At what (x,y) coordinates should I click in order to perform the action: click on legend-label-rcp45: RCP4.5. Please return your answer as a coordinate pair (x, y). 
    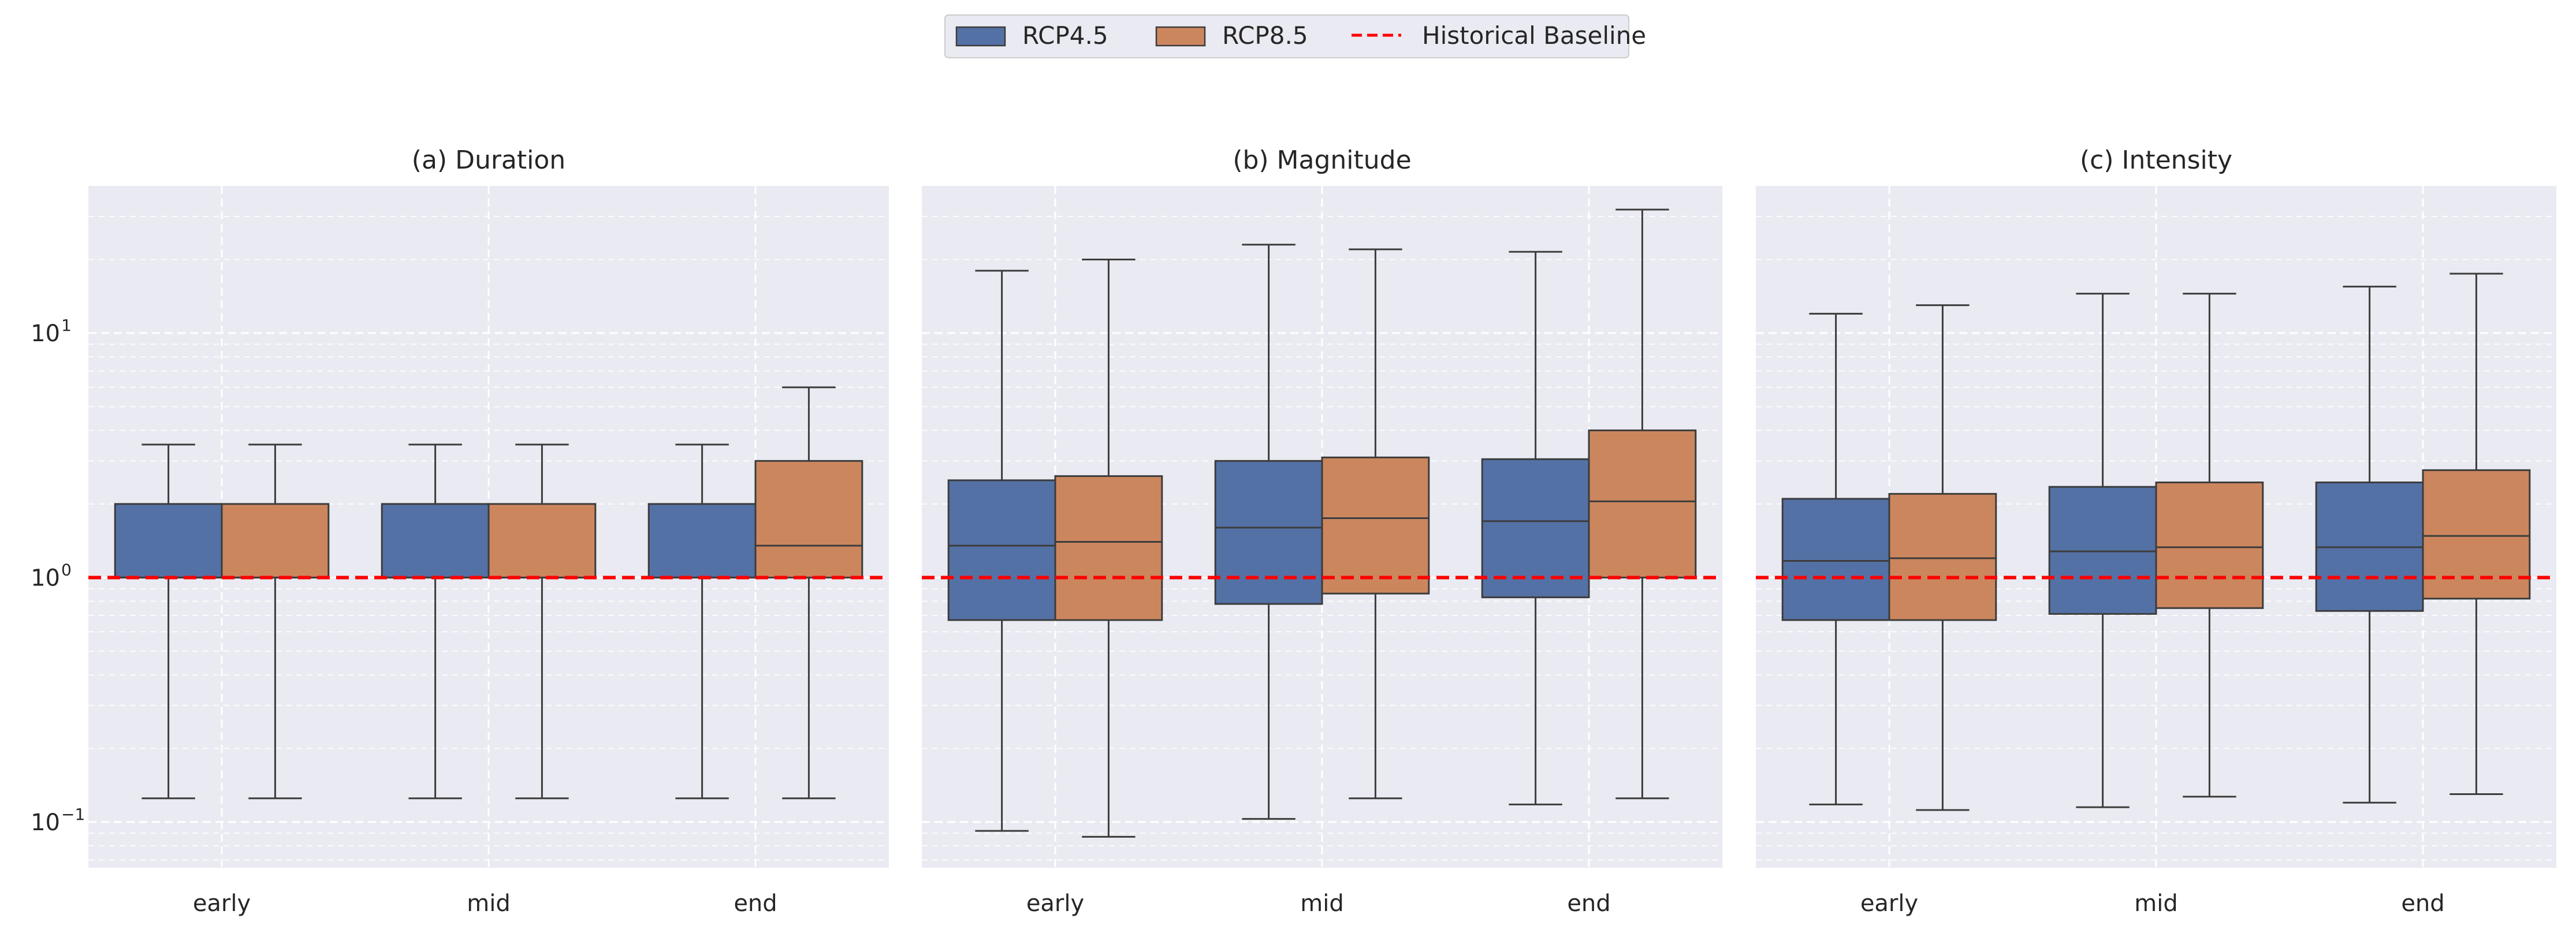
    Looking at the image, I should click on (1065, 35).